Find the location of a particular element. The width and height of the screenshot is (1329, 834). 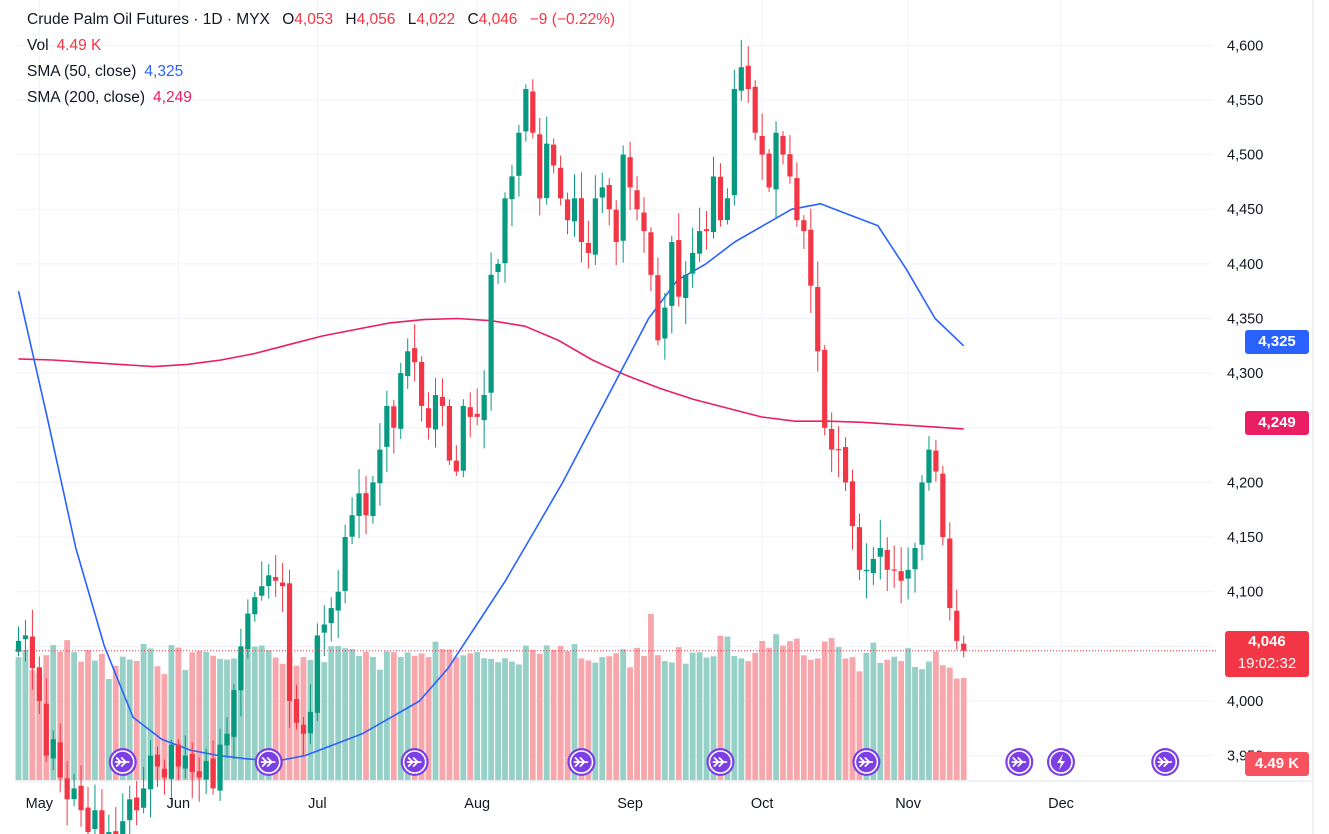

time-axis: May Jun Jul Aug Sep Oct Nov Dec is located at coordinates (550, 804).